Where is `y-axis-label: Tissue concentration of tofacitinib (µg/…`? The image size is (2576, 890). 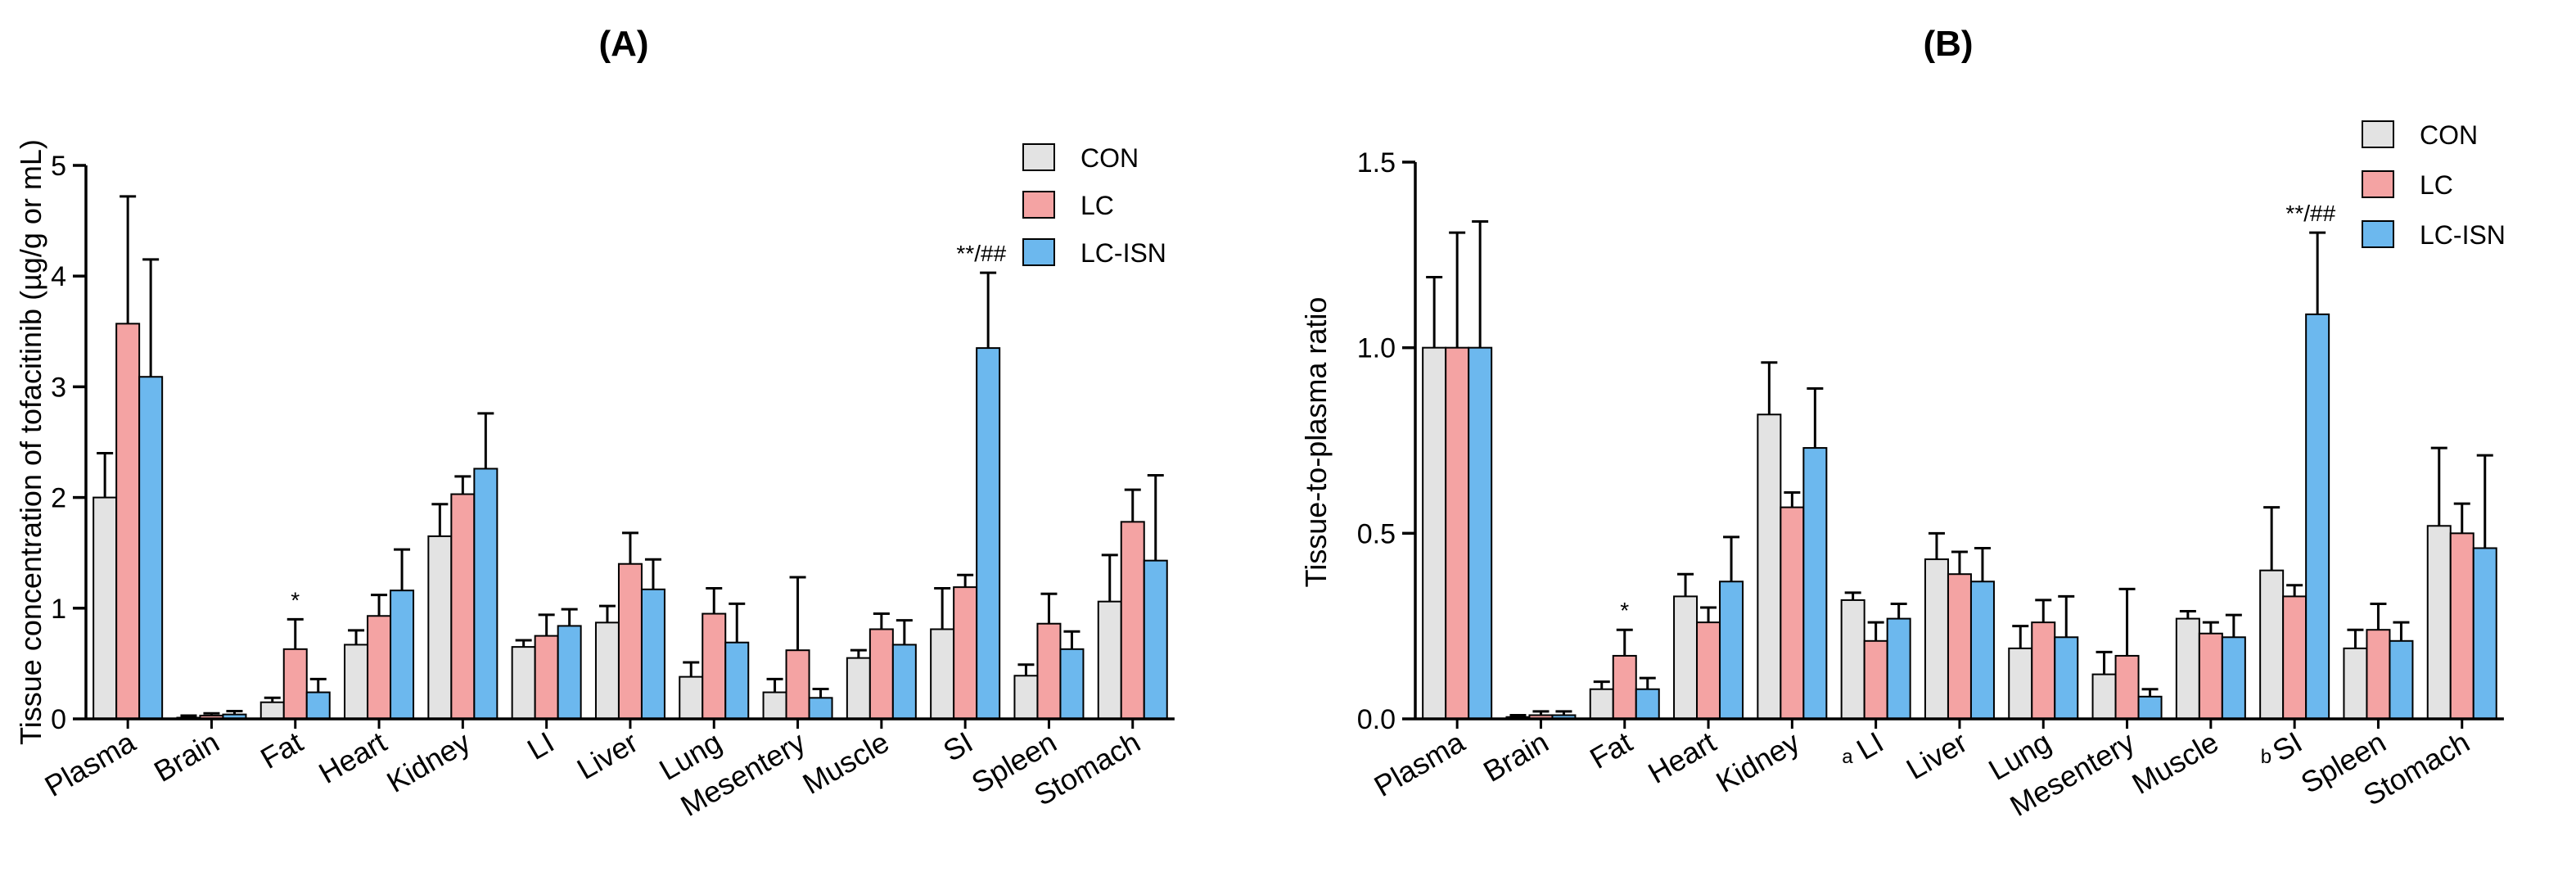
y-axis-label: Tissue concentration of tofacitinib (µg/… is located at coordinates (30, 442).